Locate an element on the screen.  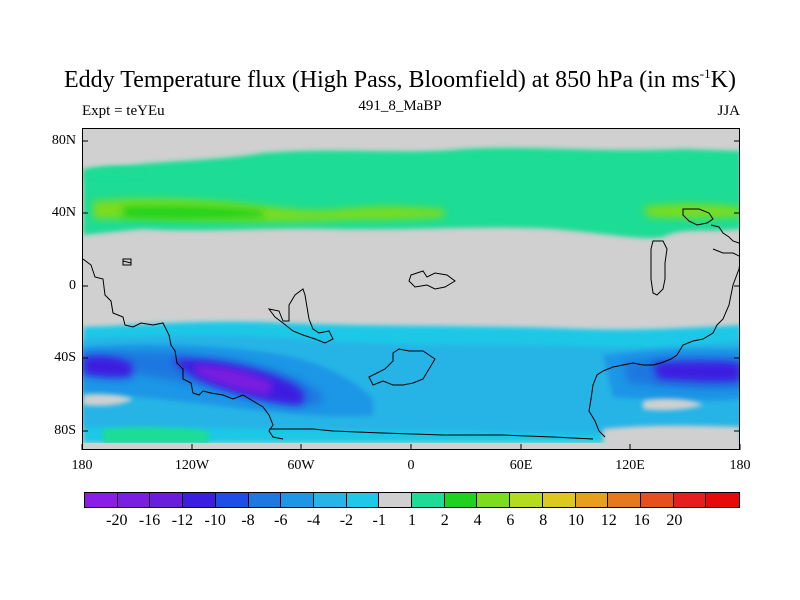
sh-core-max is located at coordinates (233, 380).